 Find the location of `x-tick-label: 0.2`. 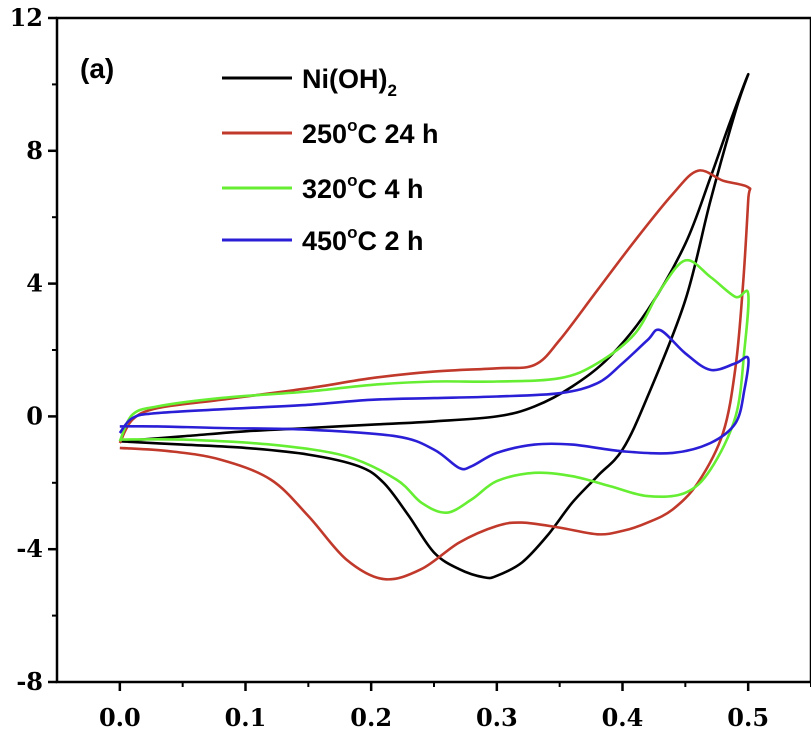

x-tick-label: 0.2 is located at coordinates (371, 717).